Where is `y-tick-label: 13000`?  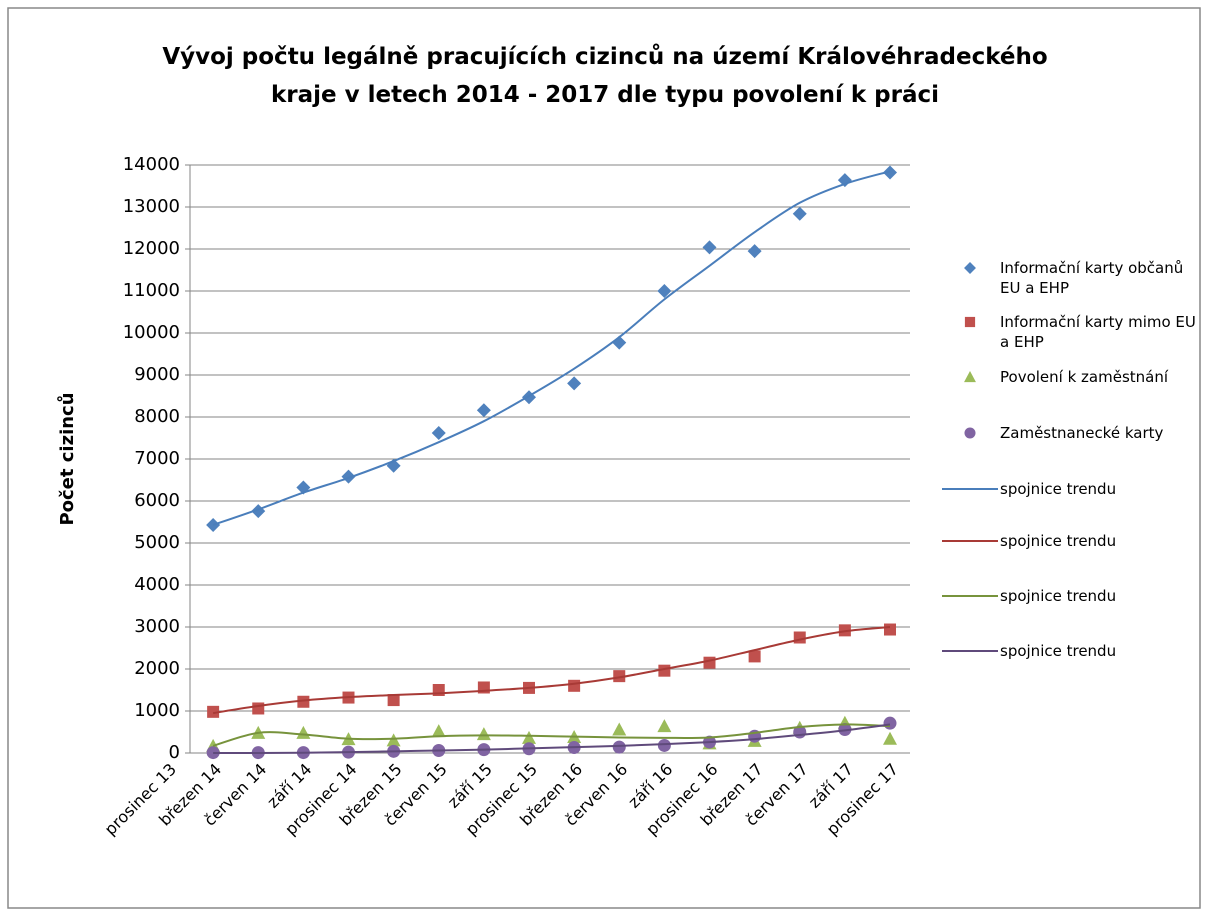
y-tick-label: 13000 is located at coordinates (151, 206).